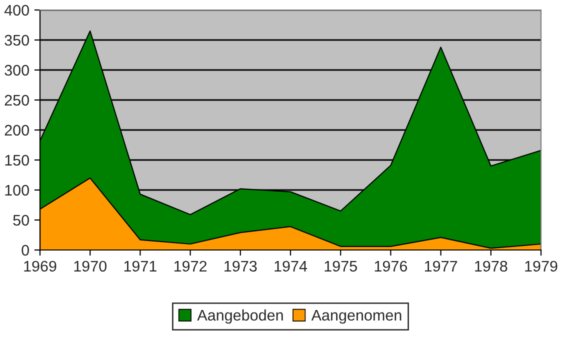  I want to click on x-tick-label: 1969, so click(40, 266).